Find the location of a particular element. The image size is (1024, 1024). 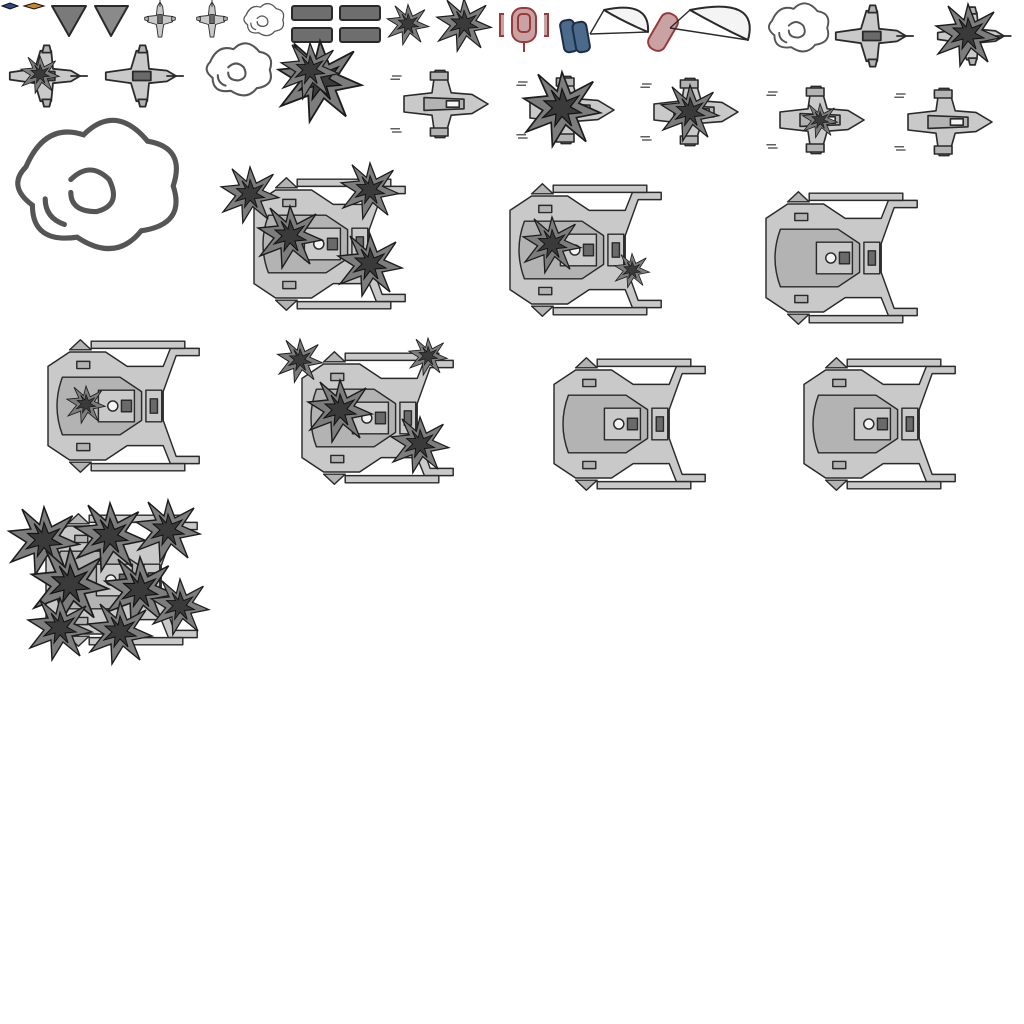

capital-cruiser-destroyed is located at coordinates (109, 582).